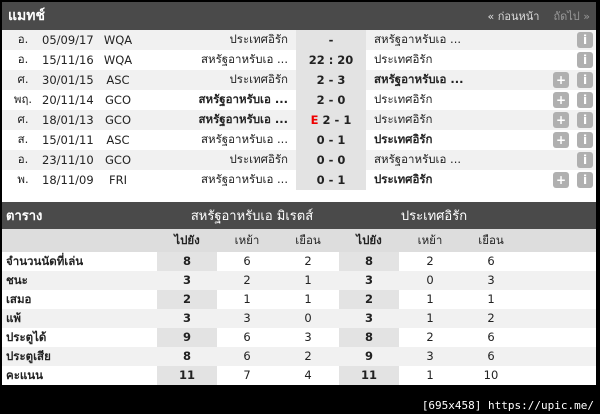 The width and height of the screenshot is (600, 414). Describe the element at coordinates (186, 337) in the screenshot. I see `stat-value: 9` at that location.